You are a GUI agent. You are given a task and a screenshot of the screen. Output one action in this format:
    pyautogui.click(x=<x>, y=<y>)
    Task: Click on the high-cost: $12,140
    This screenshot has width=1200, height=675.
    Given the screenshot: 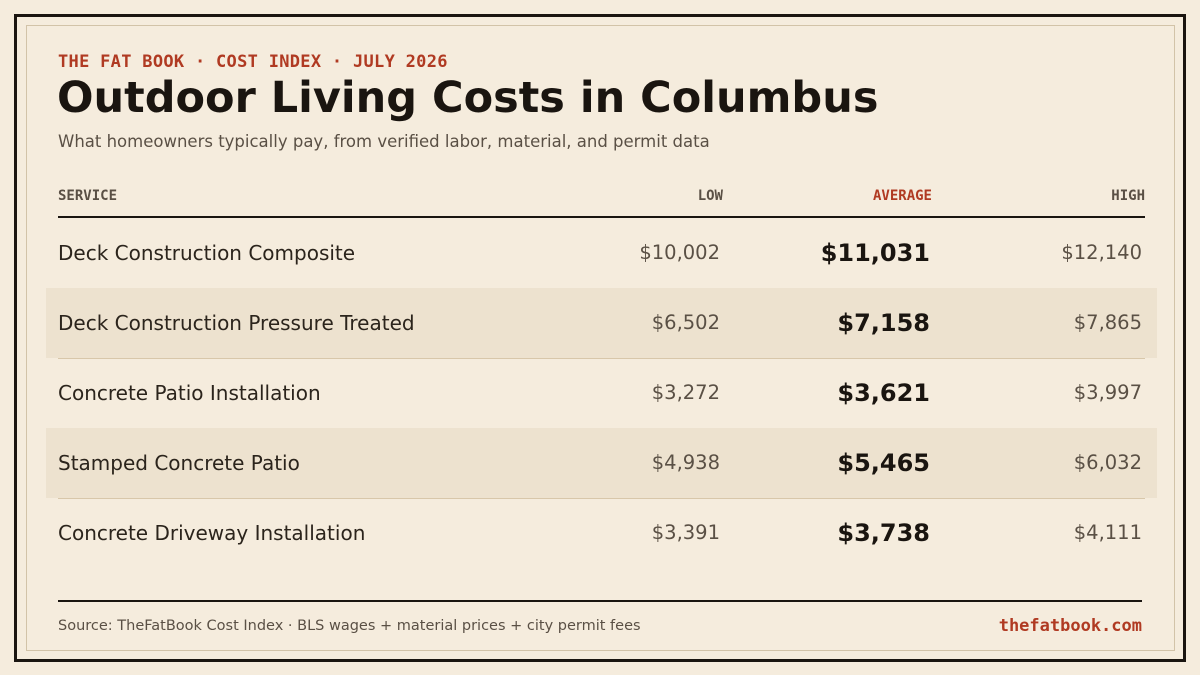 What is the action you would take?
    pyautogui.click(x=1101, y=252)
    